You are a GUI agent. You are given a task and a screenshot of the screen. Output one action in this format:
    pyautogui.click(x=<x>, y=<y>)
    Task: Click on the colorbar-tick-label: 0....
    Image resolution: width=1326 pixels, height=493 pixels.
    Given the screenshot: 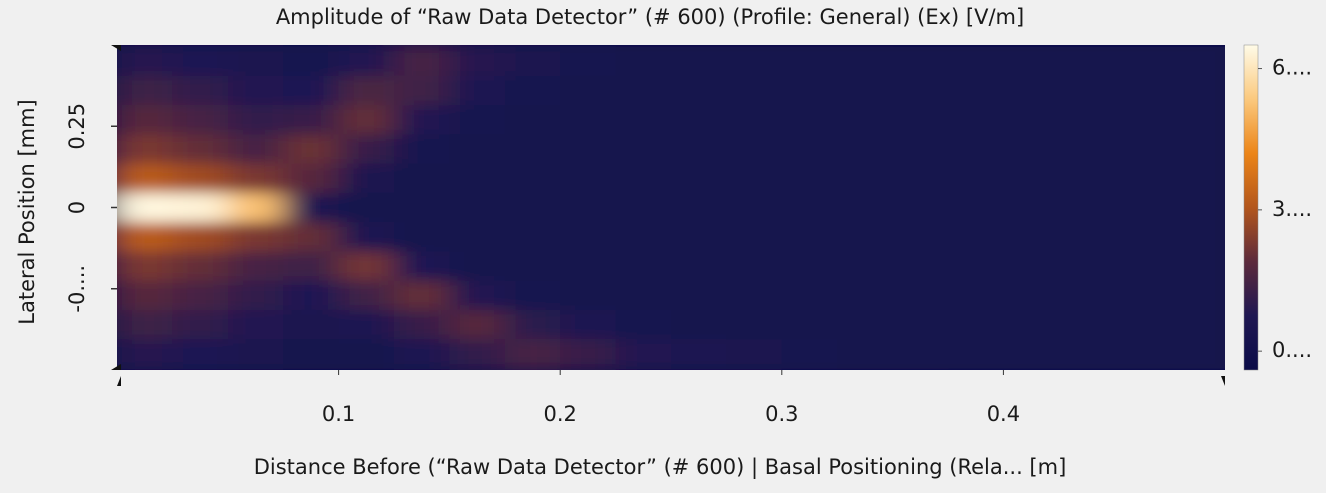 What is the action you would take?
    pyautogui.click(x=1292, y=350)
    